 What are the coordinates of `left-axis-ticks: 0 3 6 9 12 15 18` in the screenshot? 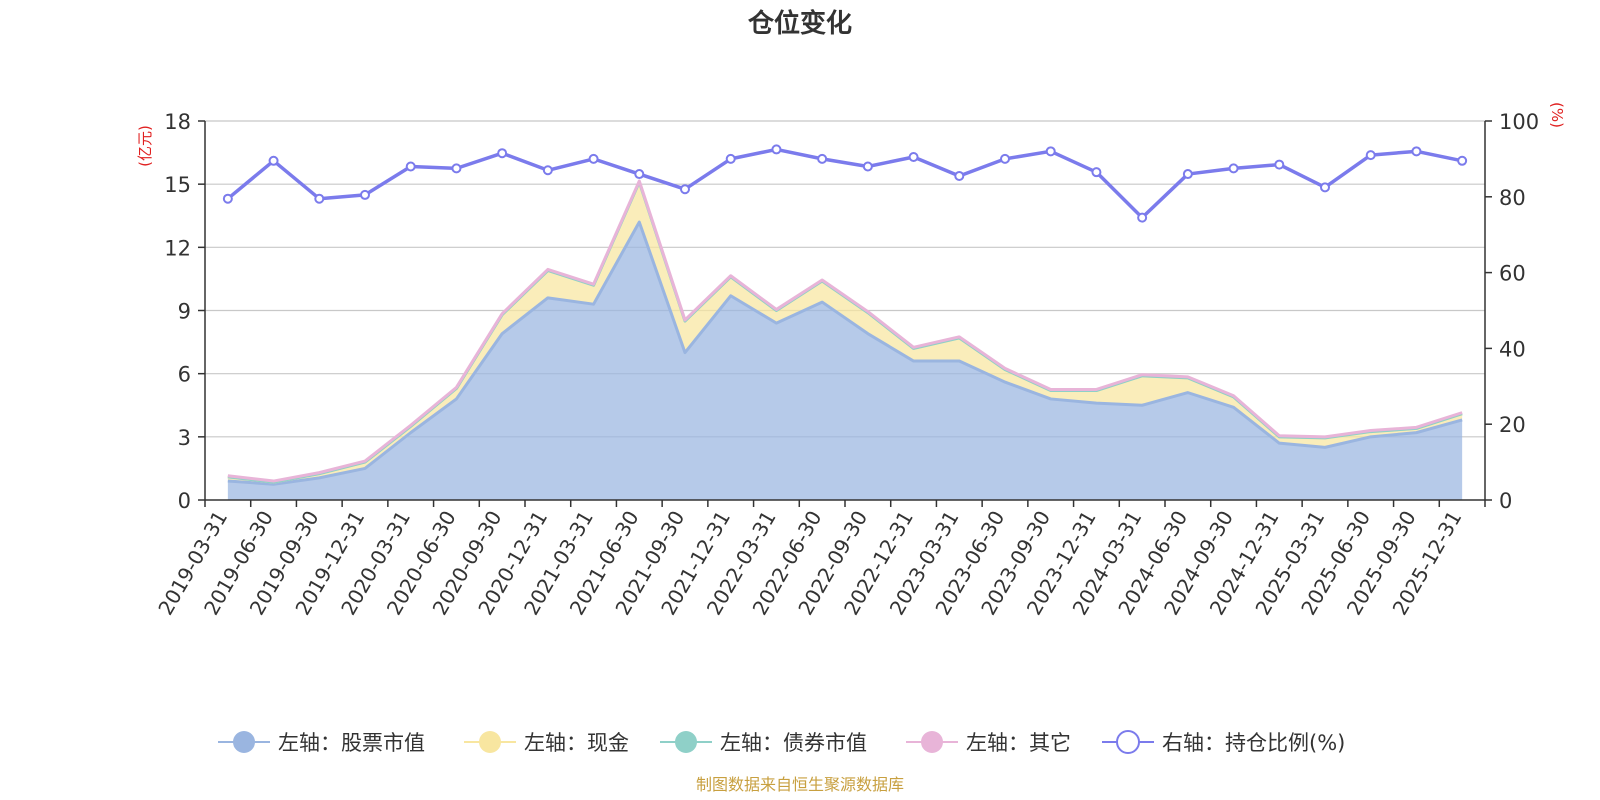 It's located at (184, 311).